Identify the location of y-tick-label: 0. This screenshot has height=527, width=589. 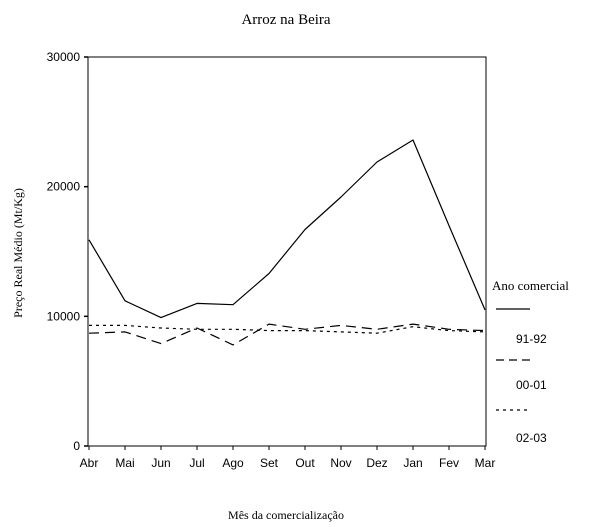
(76, 446).